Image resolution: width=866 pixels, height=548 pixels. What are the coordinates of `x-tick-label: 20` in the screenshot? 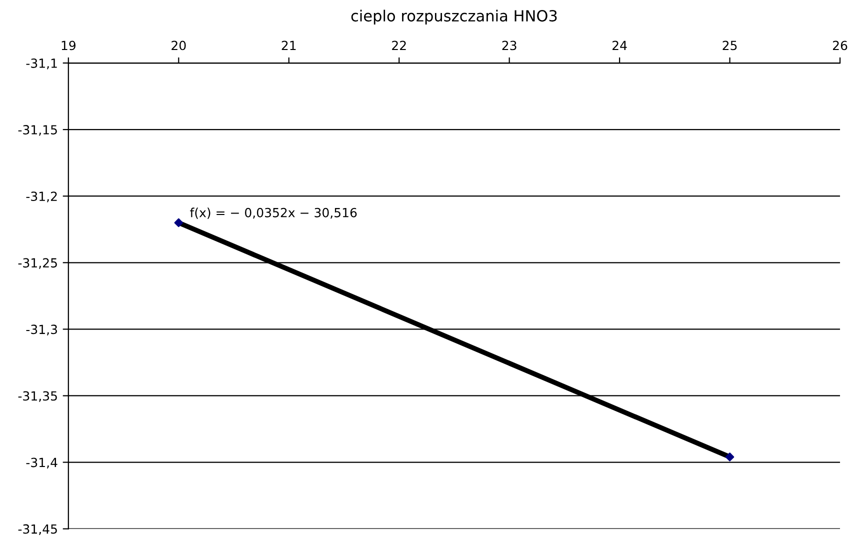 It's located at (179, 45).